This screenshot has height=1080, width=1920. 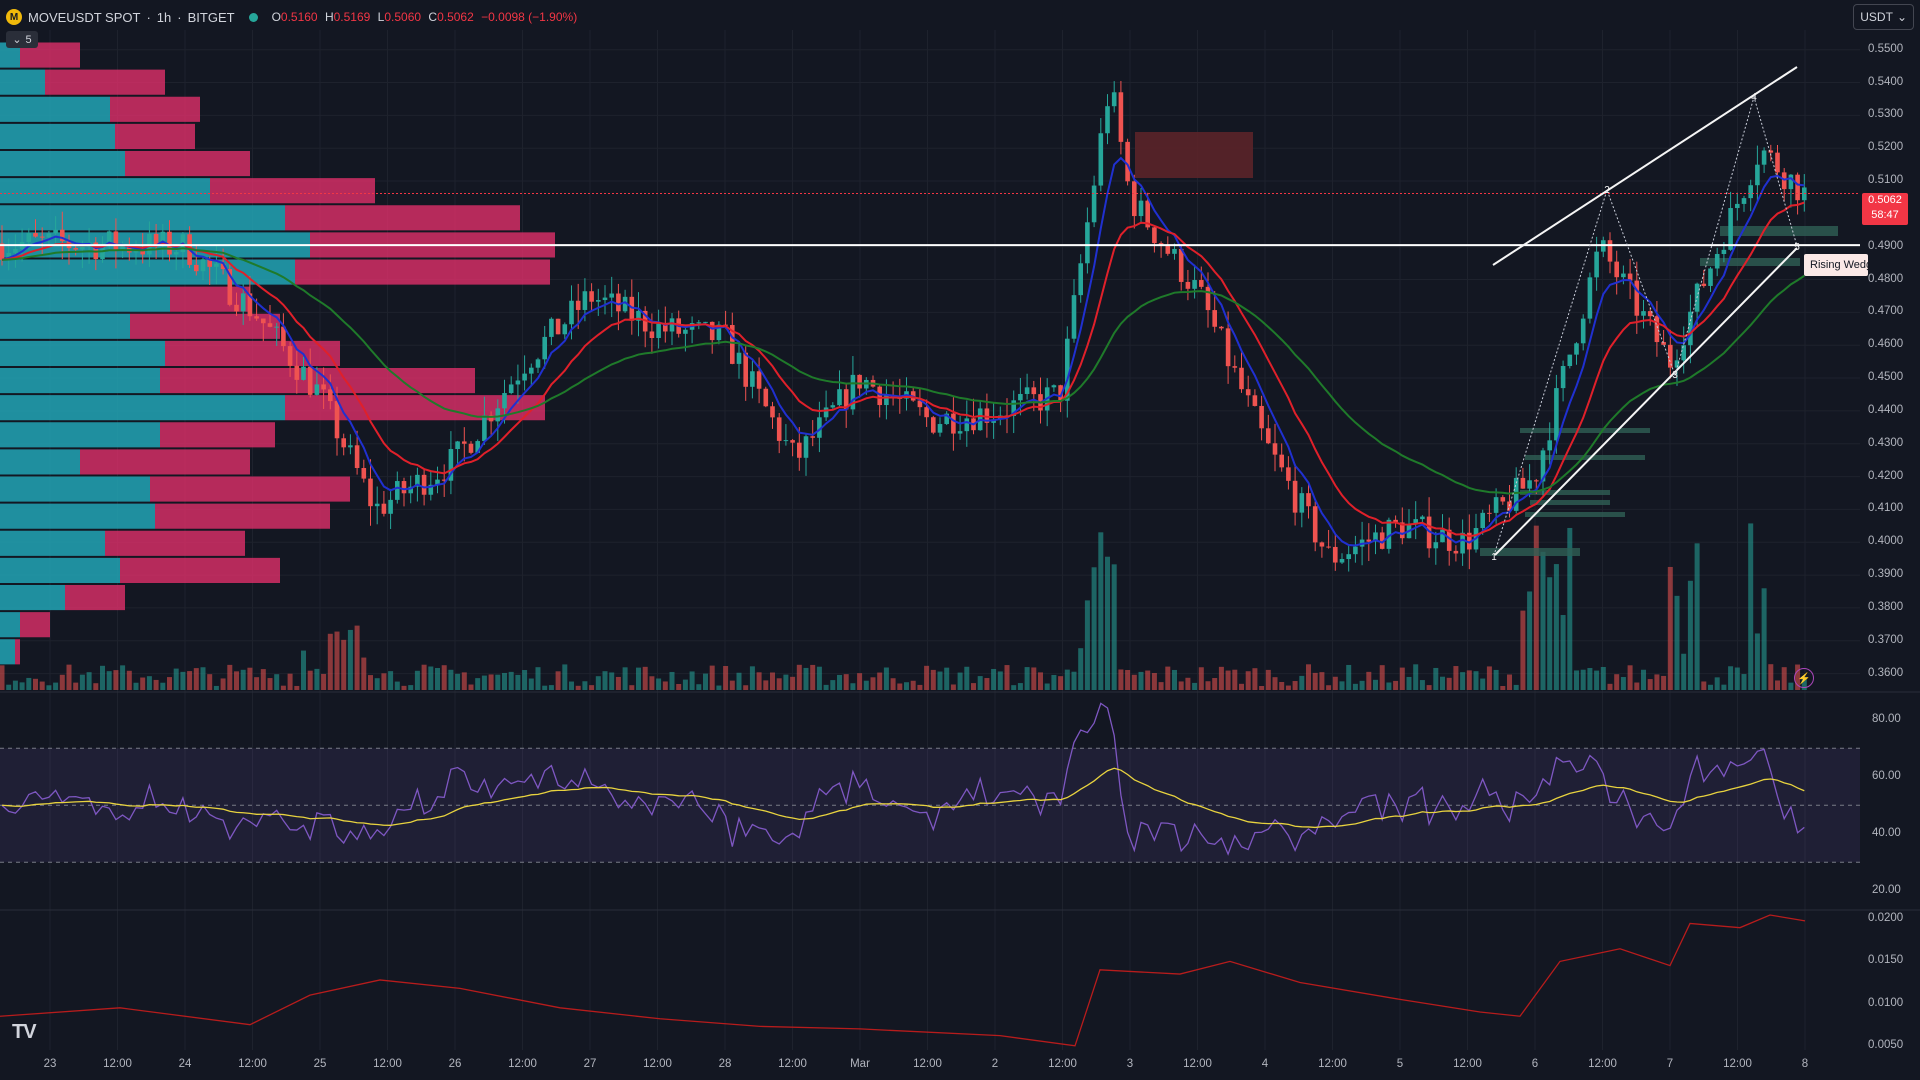 I want to click on profile-bar-up, so click(x=142, y=218).